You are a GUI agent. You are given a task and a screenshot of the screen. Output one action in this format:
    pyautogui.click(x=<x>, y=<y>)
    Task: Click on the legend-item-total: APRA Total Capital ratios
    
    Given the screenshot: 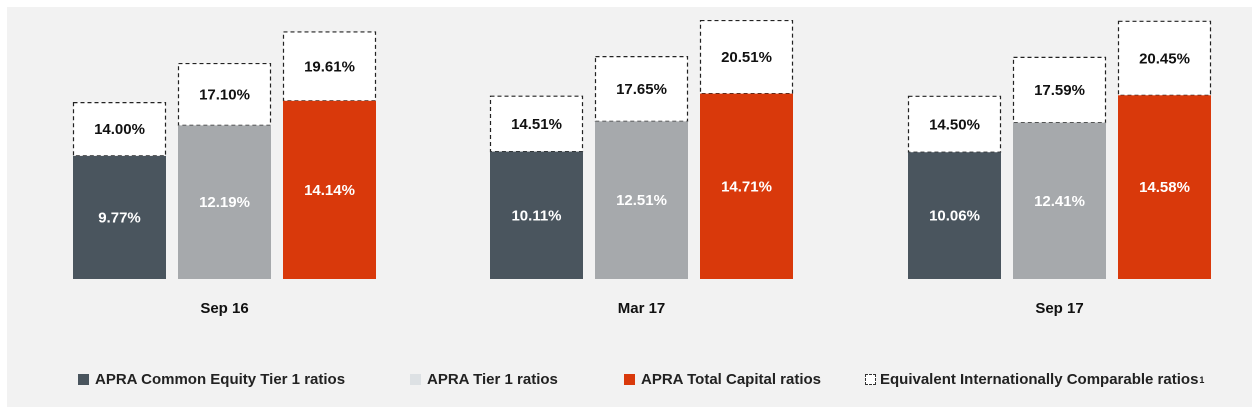 What is the action you would take?
    pyautogui.click(x=722, y=379)
    